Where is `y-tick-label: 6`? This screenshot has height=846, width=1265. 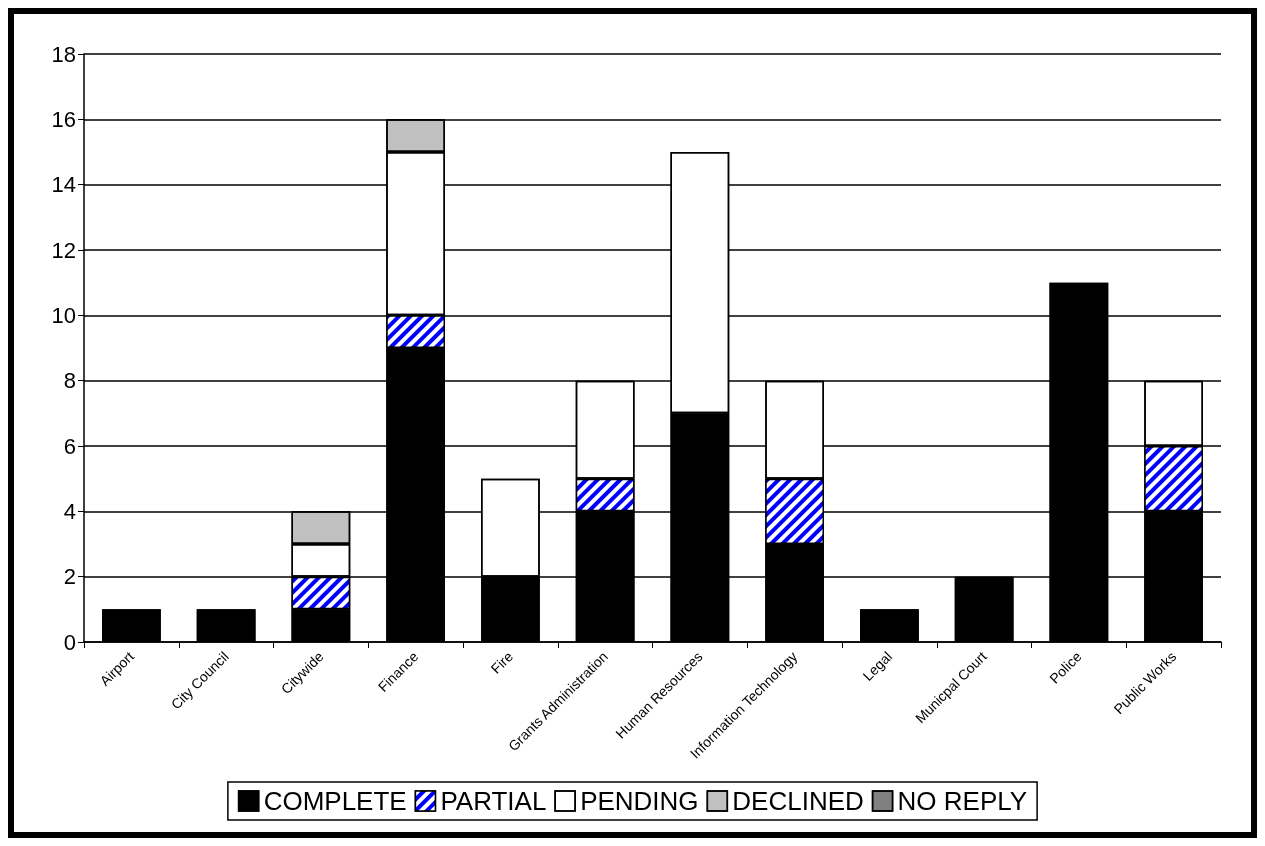 y-tick-label: 6 is located at coordinates (69, 446).